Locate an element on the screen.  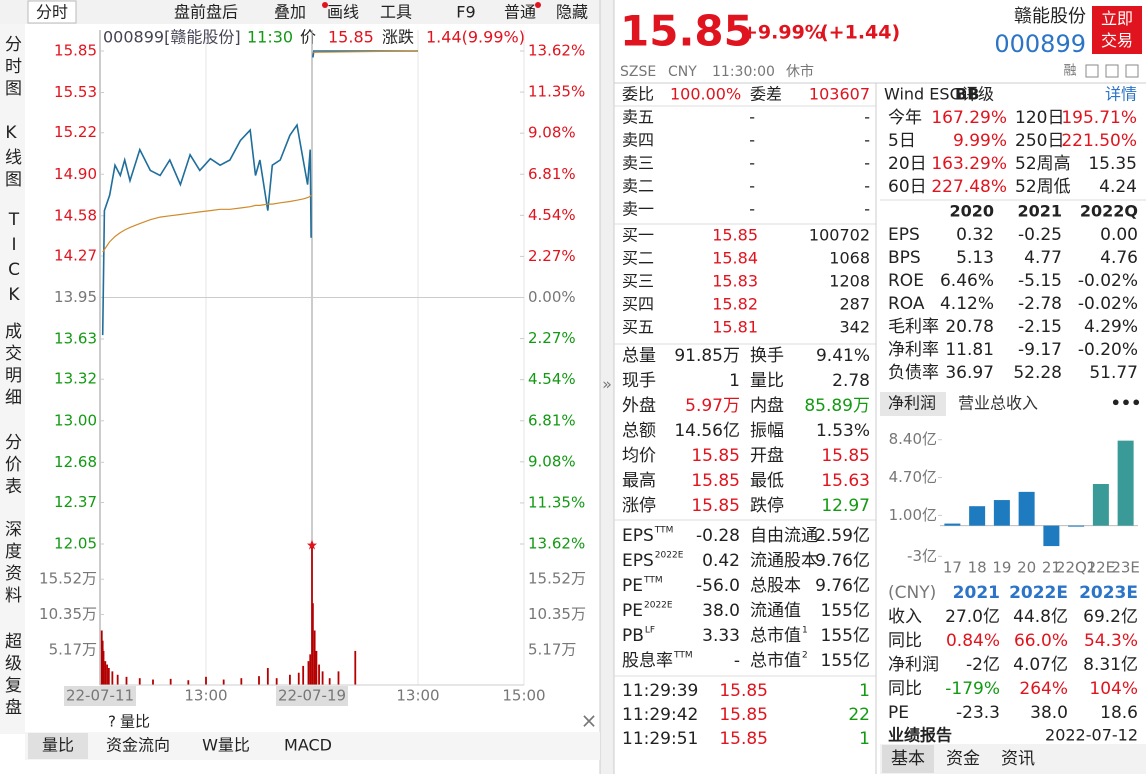
more-button: ••• is located at coordinates (1126, 403).